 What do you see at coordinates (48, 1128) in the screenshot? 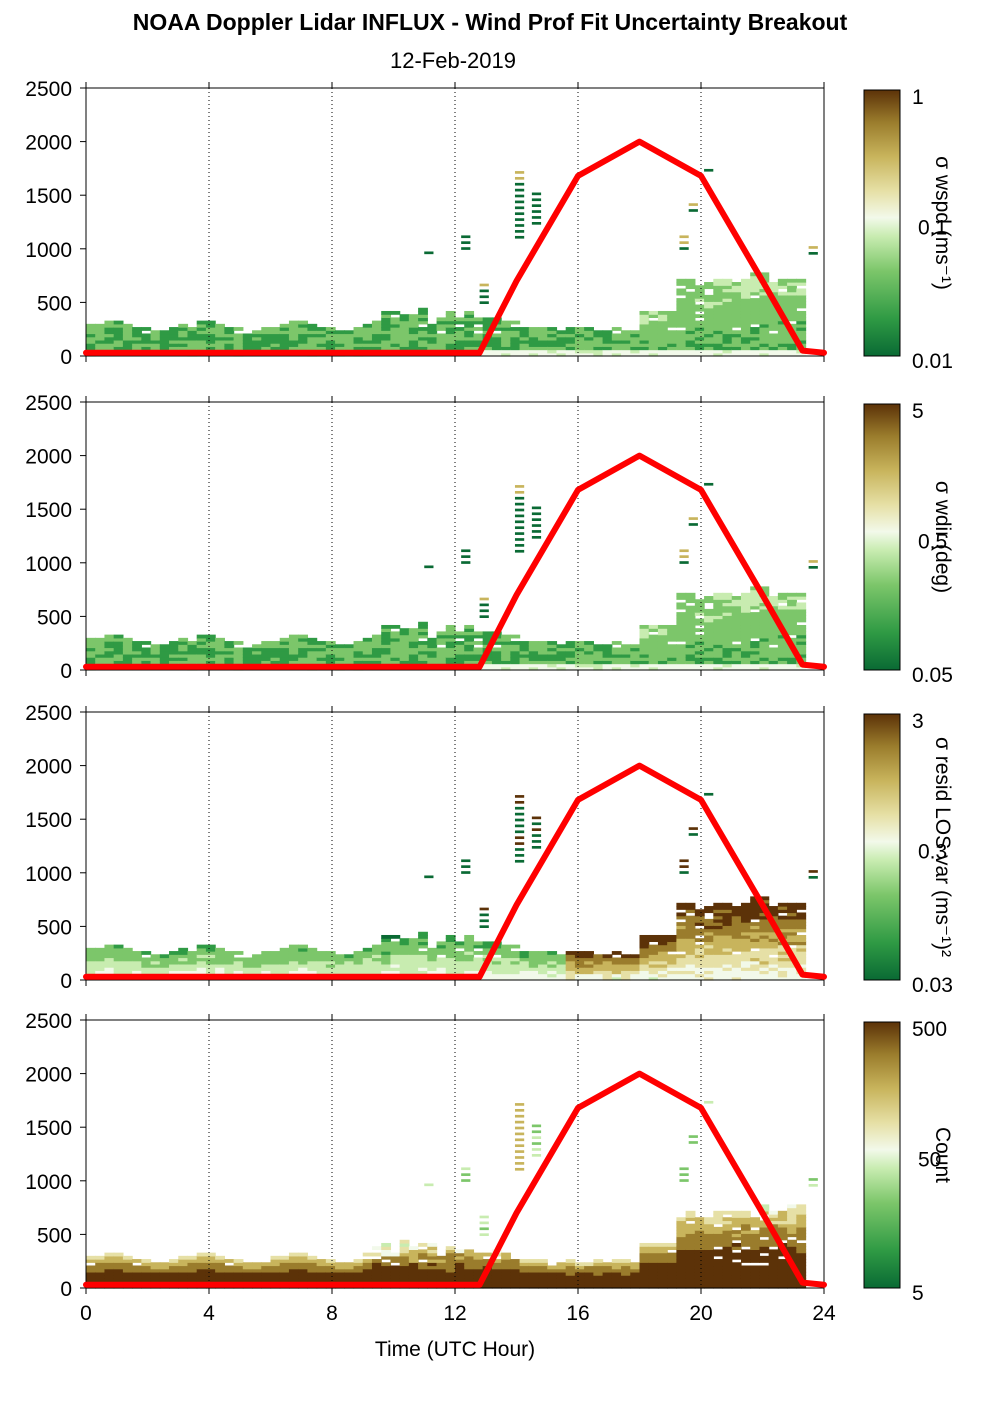
I see `y-tick-label: 1500` at bounding box center [48, 1128].